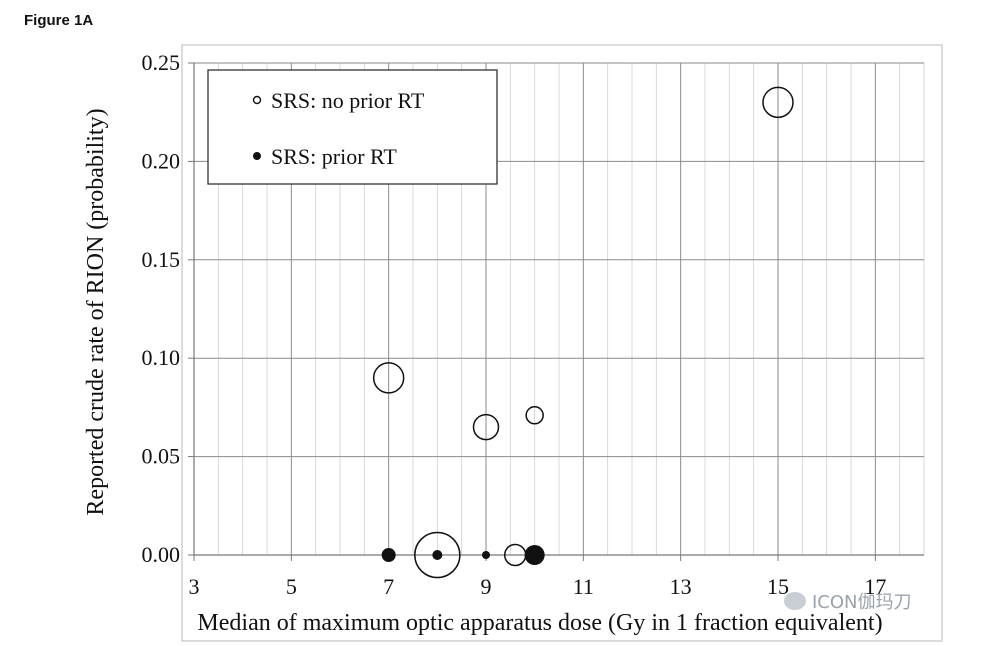 This screenshot has width=990, height=646. What do you see at coordinates (257, 100) in the screenshot?
I see `legend-open-marker` at bounding box center [257, 100].